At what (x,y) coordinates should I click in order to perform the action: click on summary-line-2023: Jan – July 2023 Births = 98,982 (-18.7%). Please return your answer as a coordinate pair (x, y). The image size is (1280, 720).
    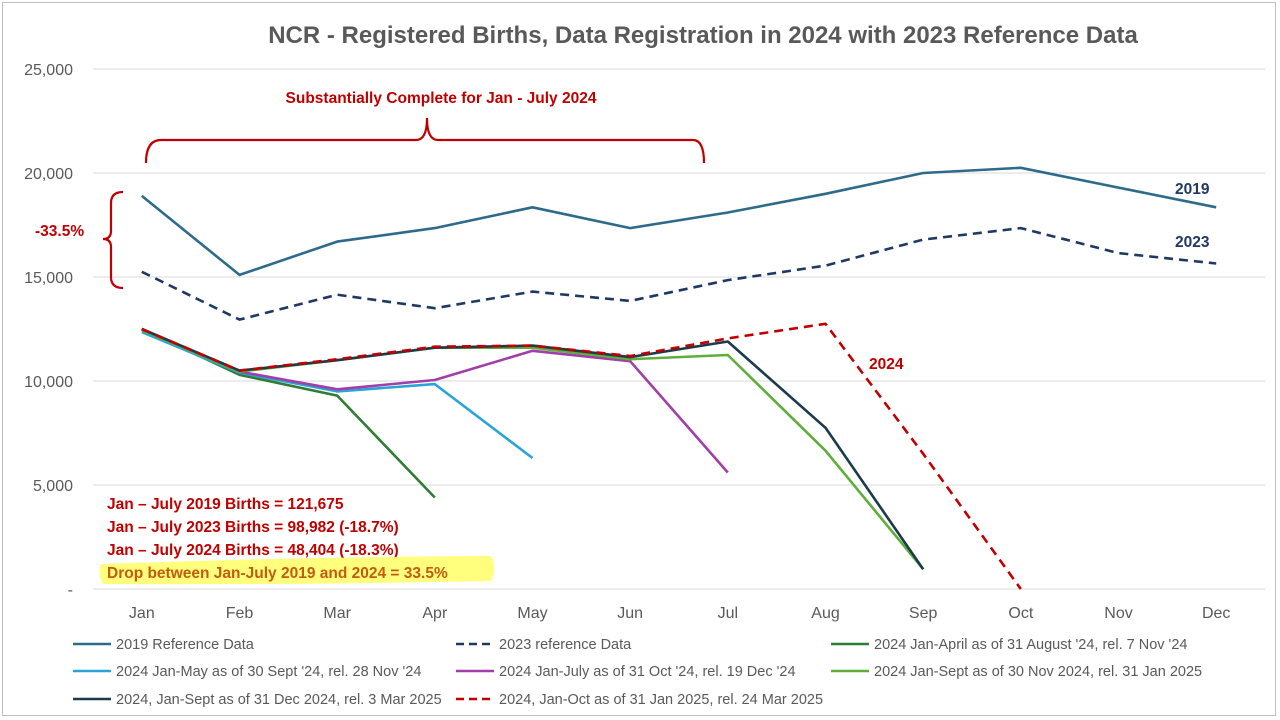
    Looking at the image, I should click on (253, 527).